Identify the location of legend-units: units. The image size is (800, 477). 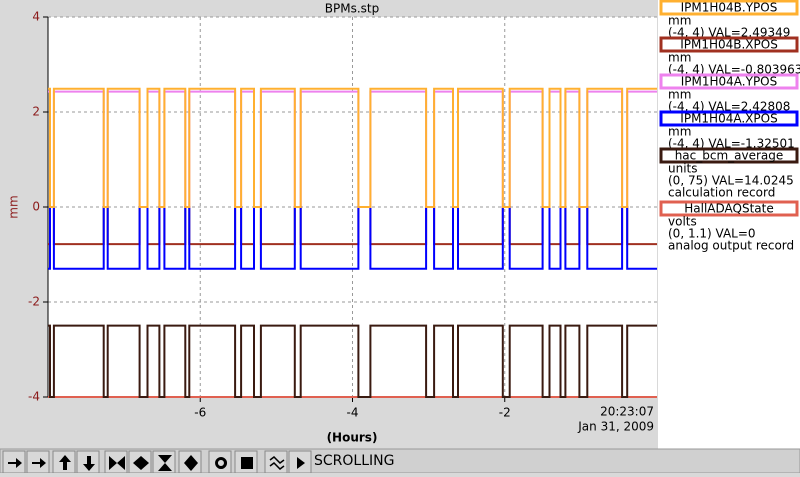
(683, 169).